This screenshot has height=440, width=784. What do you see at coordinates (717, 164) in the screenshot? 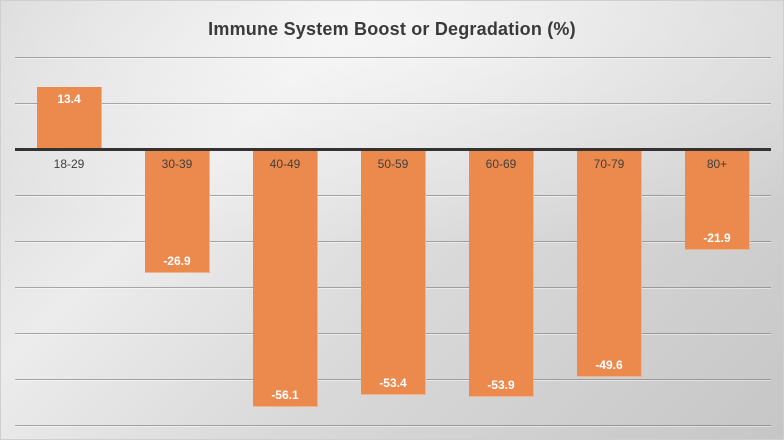
I see `category-label: 80+` at bounding box center [717, 164].